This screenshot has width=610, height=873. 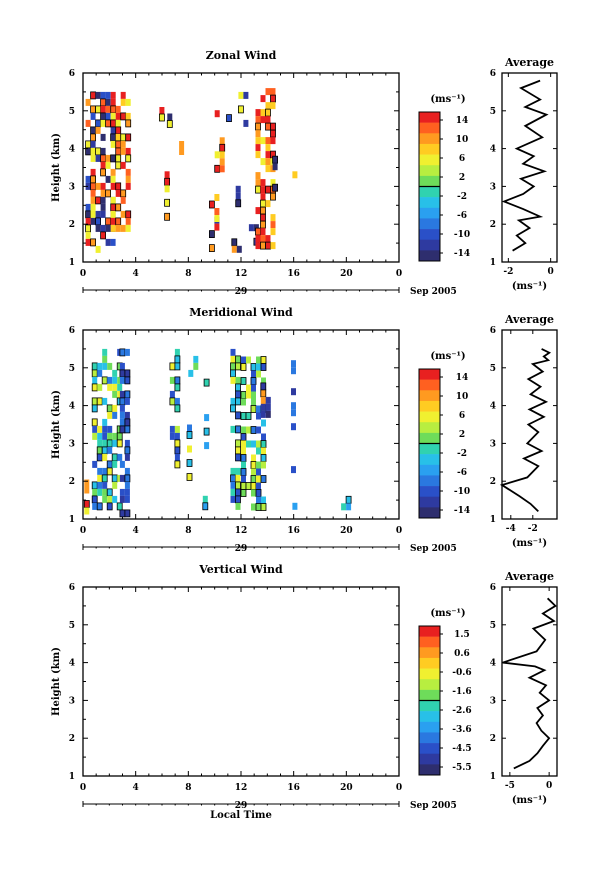 I want to click on x-tick-label: 8, so click(x=188, y=274).